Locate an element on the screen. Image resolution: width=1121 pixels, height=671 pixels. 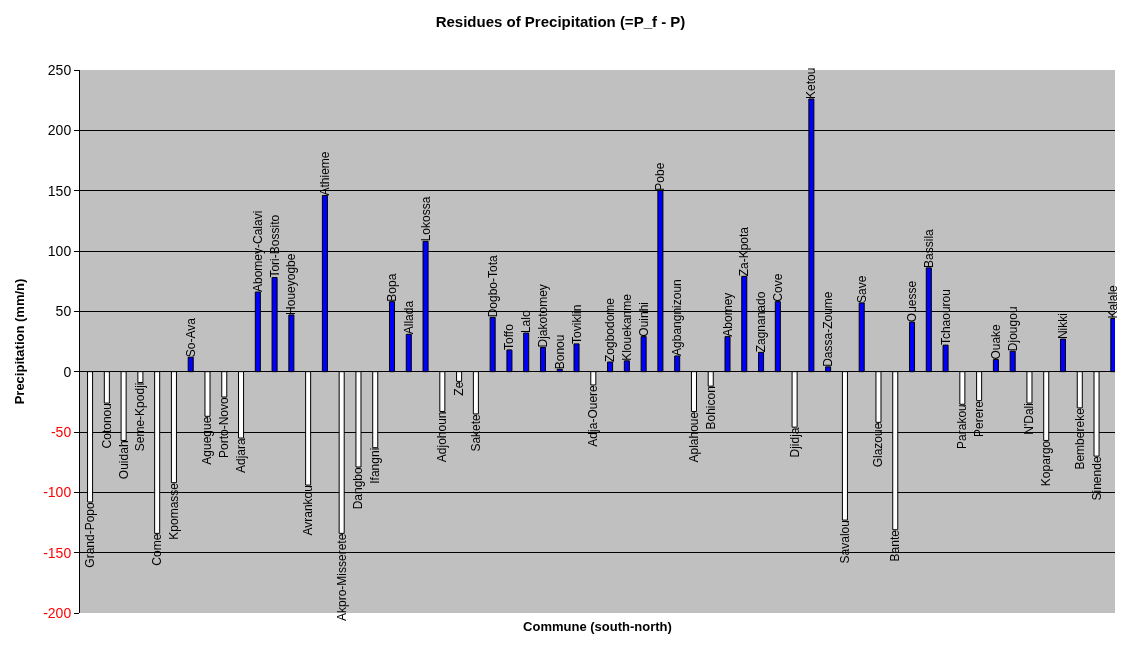
x-tick-label: Porto-Novo is located at coordinates (224, 428).